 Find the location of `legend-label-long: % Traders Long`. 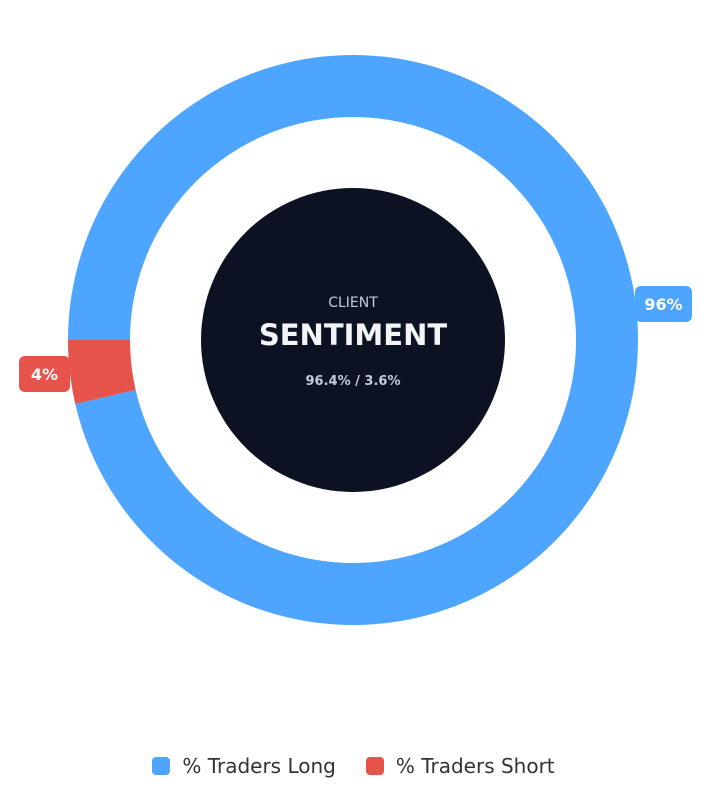

legend-label-long: % Traders Long is located at coordinates (259, 766).